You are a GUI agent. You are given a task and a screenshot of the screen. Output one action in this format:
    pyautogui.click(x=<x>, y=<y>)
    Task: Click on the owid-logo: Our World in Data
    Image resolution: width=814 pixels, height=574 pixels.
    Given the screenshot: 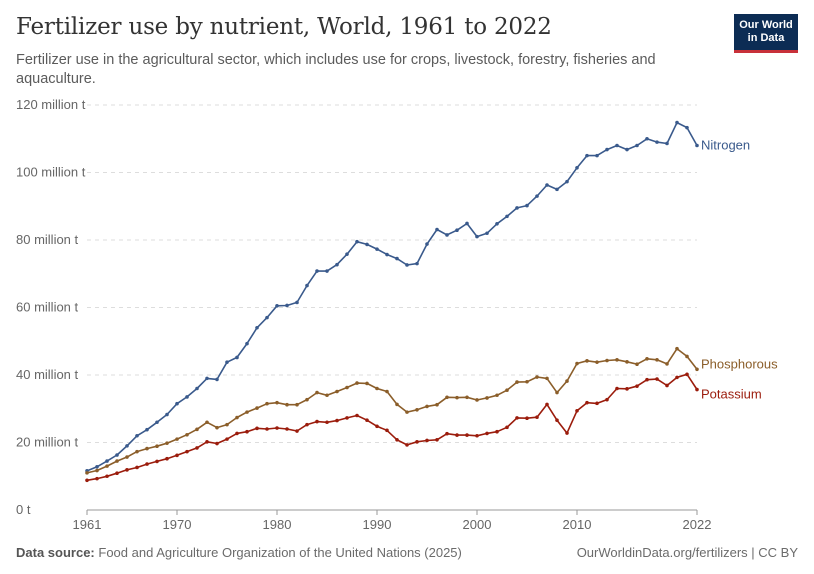 What is the action you would take?
    pyautogui.click(x=766, y=33)
    